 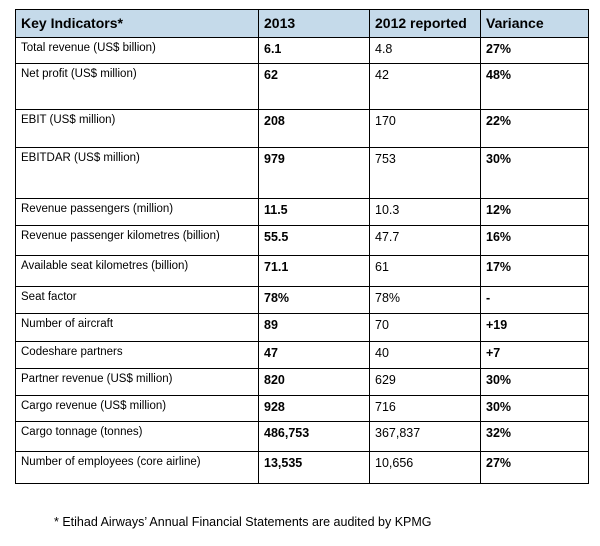 I want to click on table-row: EBITDAR (US$ million) 979 753 30%, so click(x=302, y=173).